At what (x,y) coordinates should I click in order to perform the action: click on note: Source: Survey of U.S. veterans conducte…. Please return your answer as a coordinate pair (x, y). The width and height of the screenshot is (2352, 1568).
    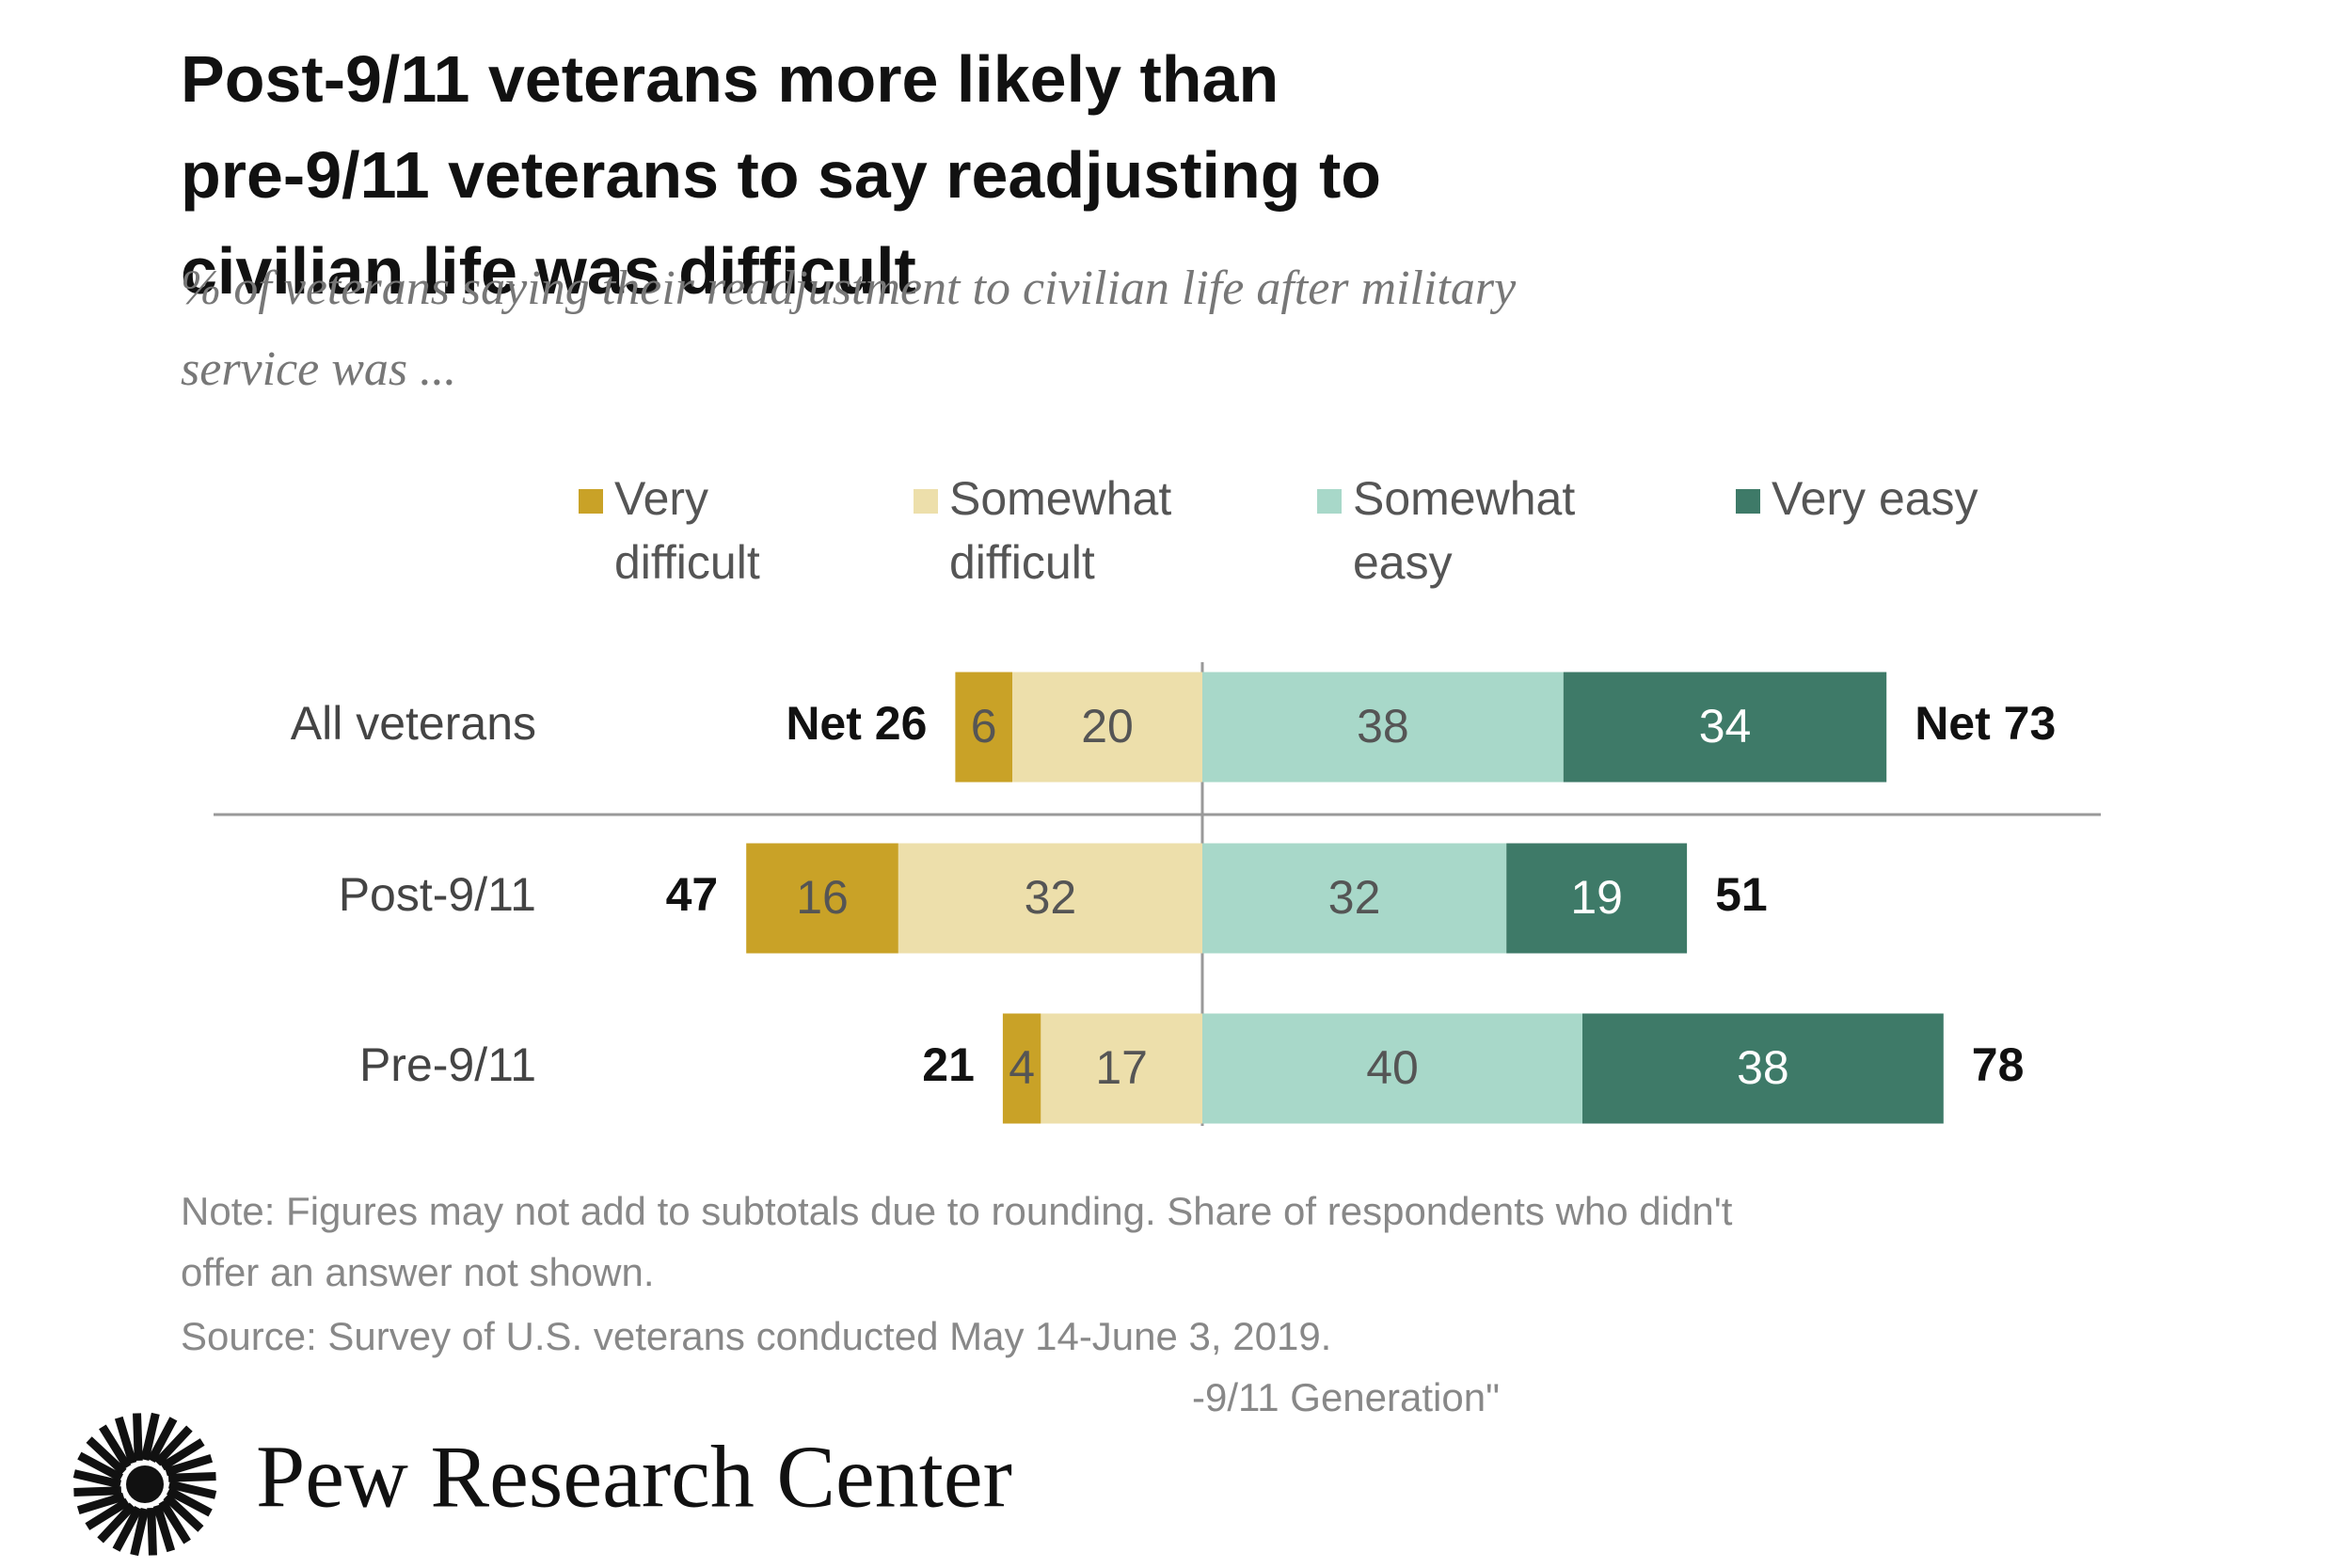
    Looking at the image, I should click on (756, 1336).